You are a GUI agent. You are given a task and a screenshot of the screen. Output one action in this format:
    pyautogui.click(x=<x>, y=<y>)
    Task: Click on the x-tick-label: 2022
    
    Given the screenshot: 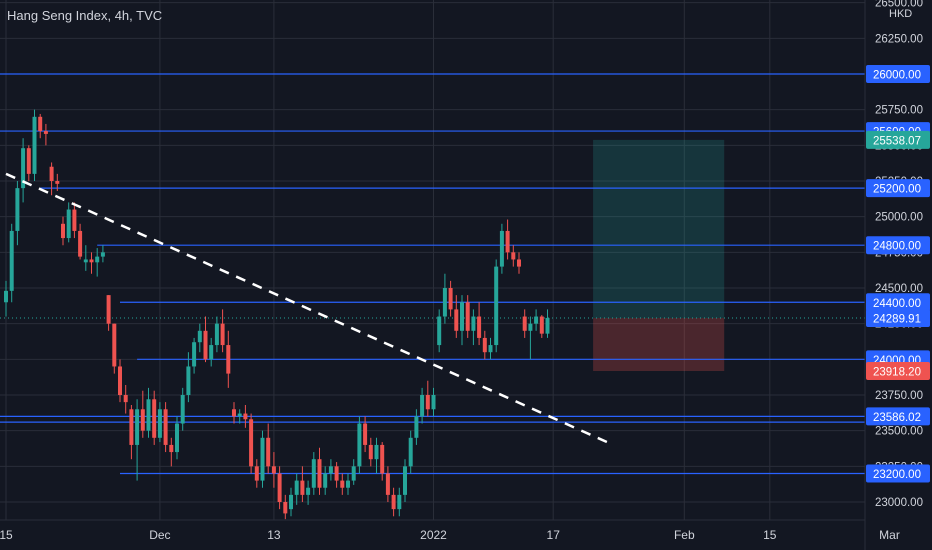 What is the action you would take?
    pyautogui.click(x=433, y=535)
    